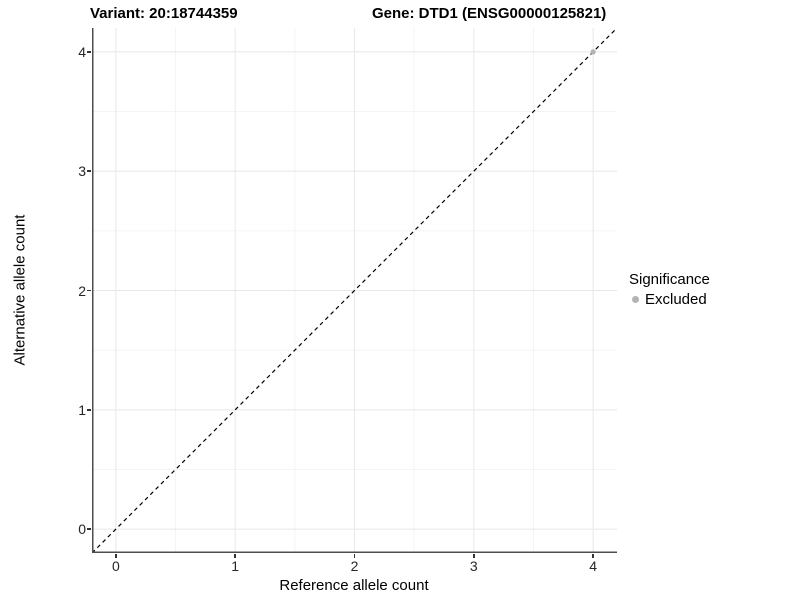  Describe the element at coordinates (82, 290) in the screenshot. I see `y-tick-label: 2` at that location.